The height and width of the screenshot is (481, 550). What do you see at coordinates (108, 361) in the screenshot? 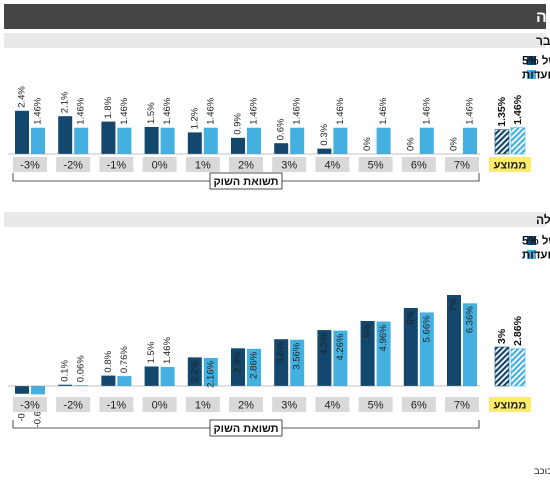
I see `chart2-value-label-s0-2: 0.8%` at bounding box center [108, 361].